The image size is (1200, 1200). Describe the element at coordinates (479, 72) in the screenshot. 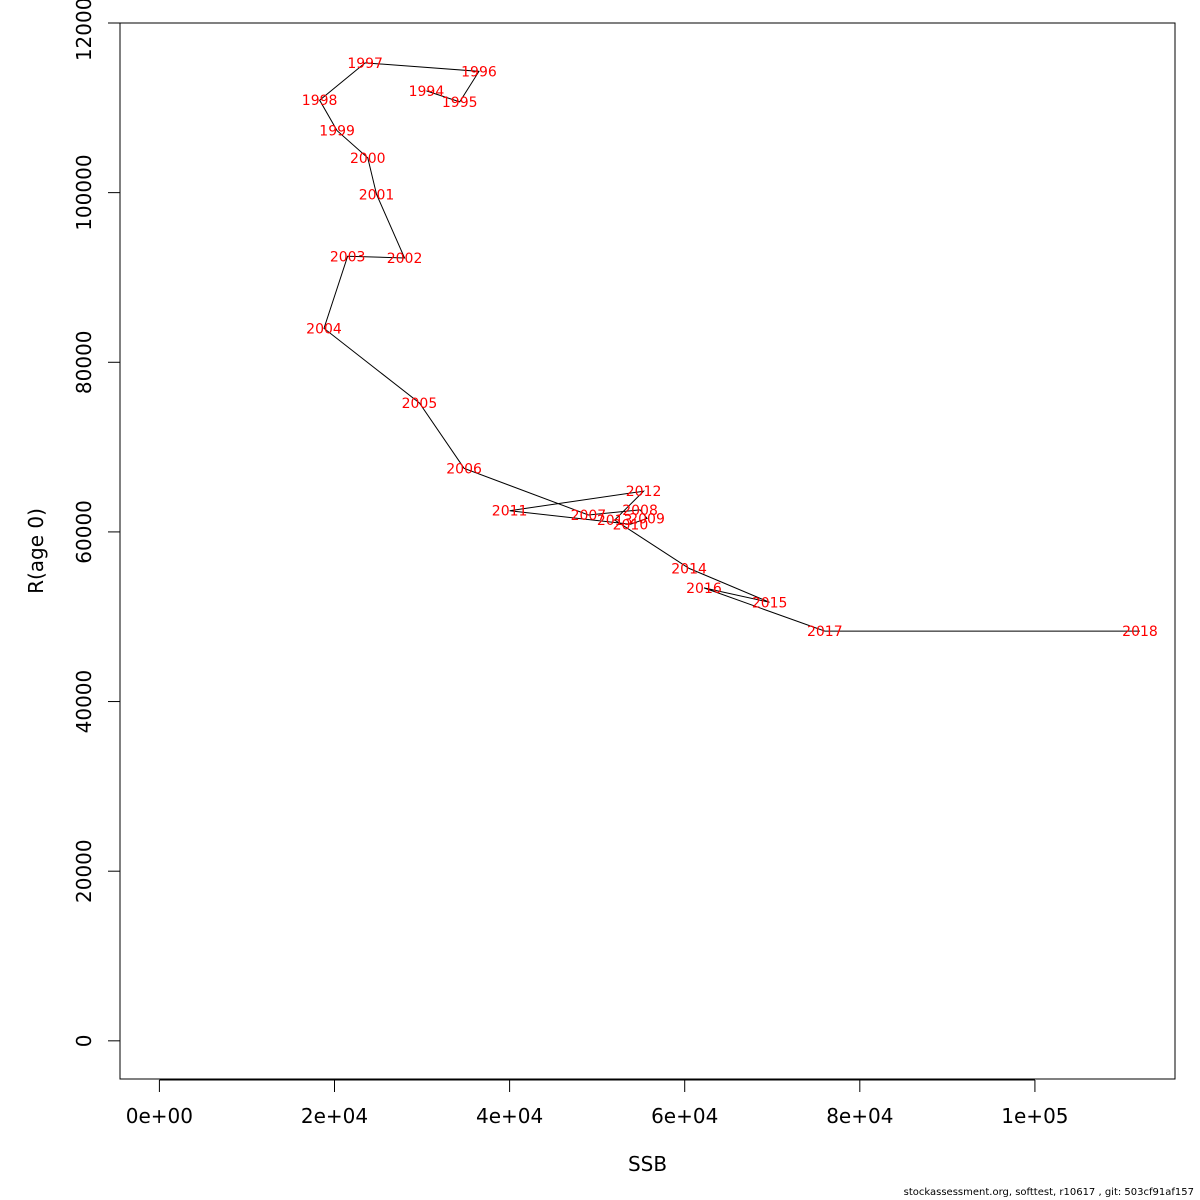

I see `year-label-1996: 1996` at that location.